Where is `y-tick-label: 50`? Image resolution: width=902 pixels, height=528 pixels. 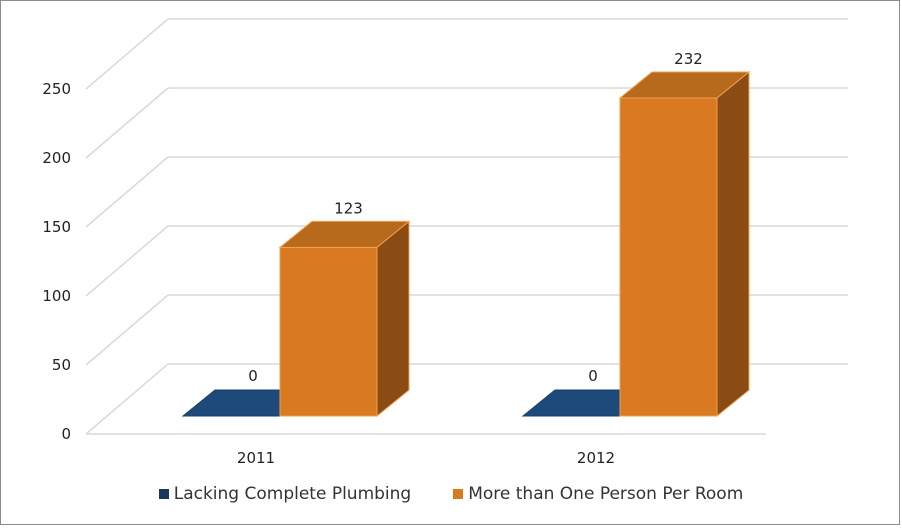 y-tick-label: 50 is located at coordinates (61, 365).